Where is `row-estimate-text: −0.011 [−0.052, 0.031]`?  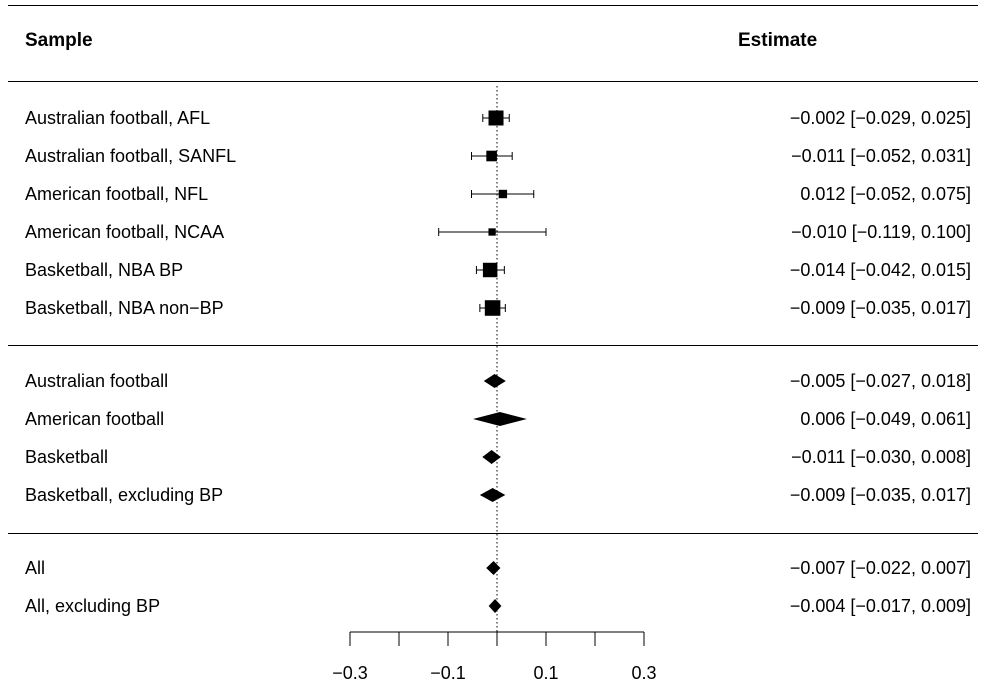
row-estimate-text: −0.011 [−0.052, 0.031] is located at coordinates (881, 156).